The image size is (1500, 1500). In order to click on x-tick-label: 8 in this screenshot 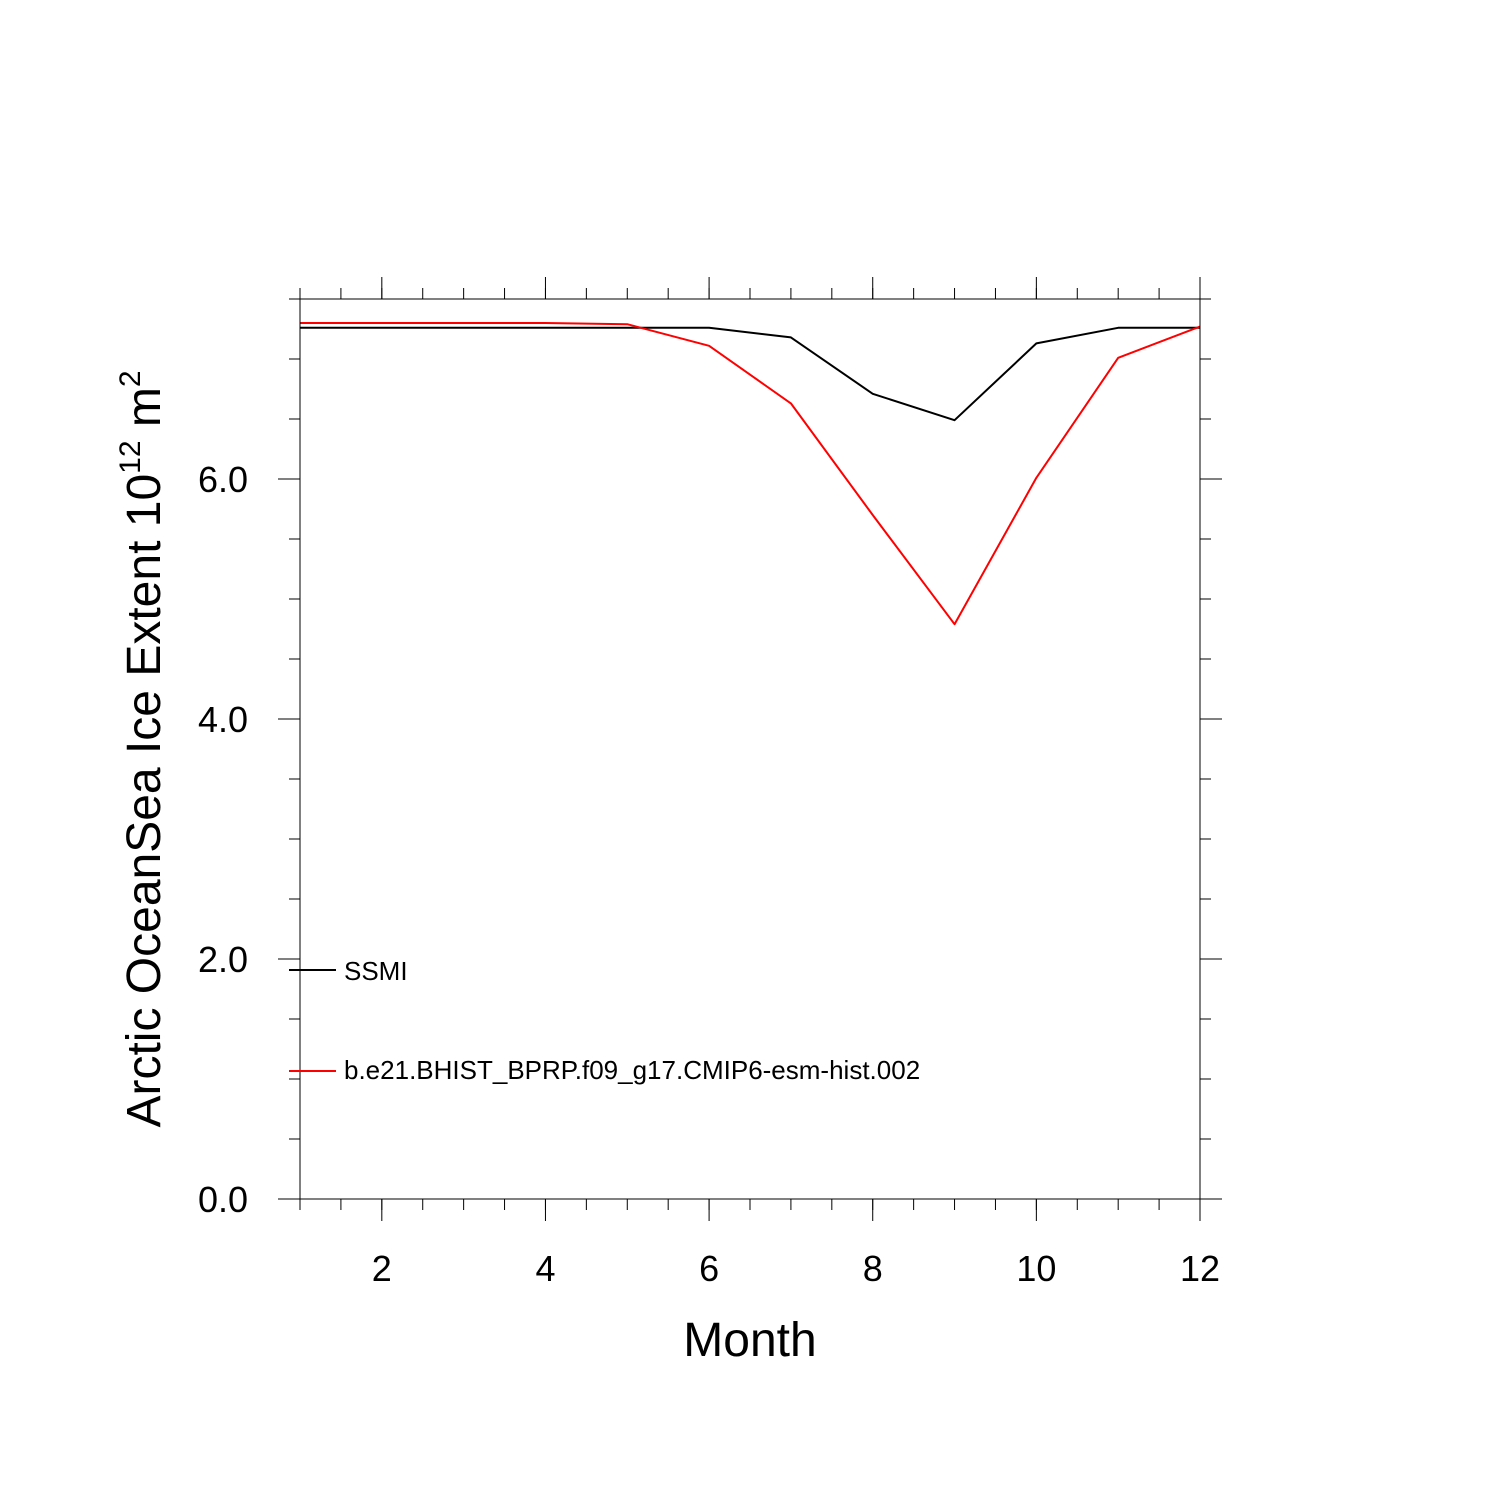, I will do `click(873, 1268)`.